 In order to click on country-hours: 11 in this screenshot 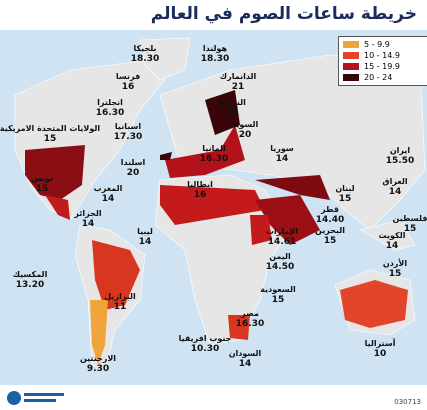, I will do `click(120, 307)`.